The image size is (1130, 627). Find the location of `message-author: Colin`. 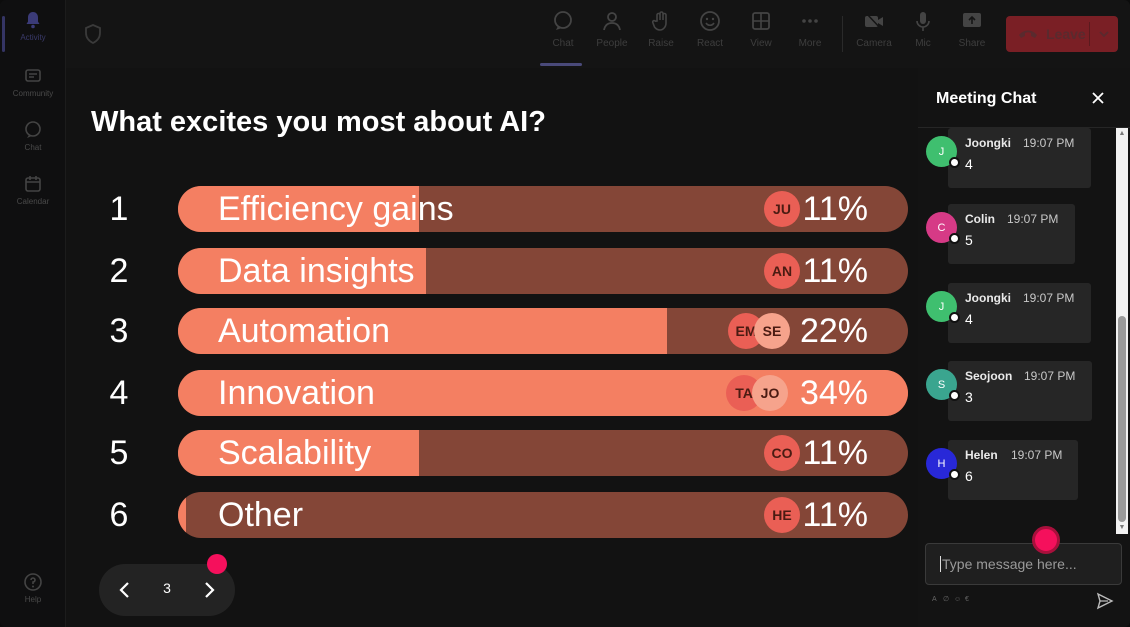

message-author: Colin is located at coordinates (980, 219).